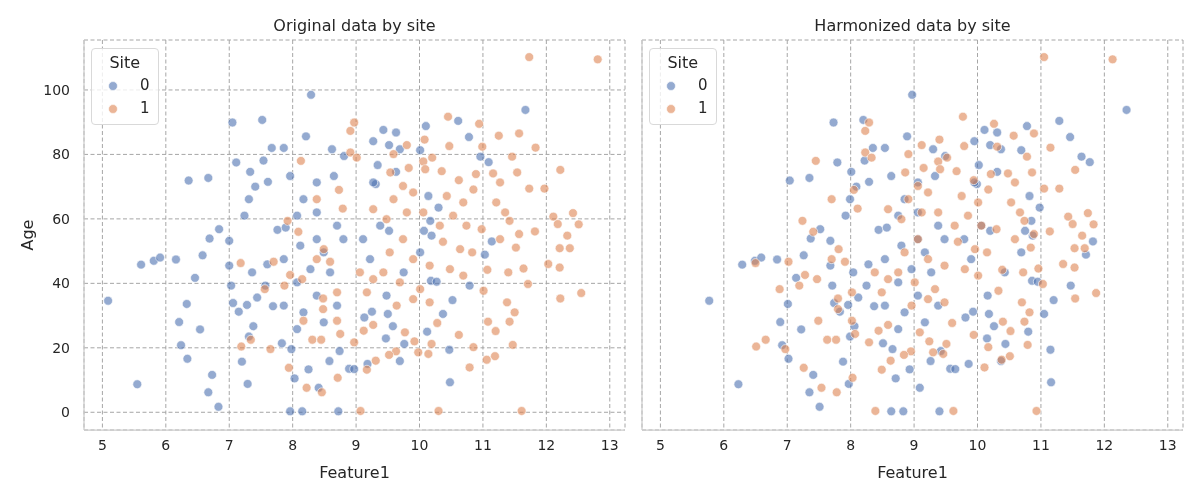 This screenshot has height=500, width=1200. Describe the element at coordinates (61, 154) in the screenshot. I see `y-tick-label: 80` at that location.